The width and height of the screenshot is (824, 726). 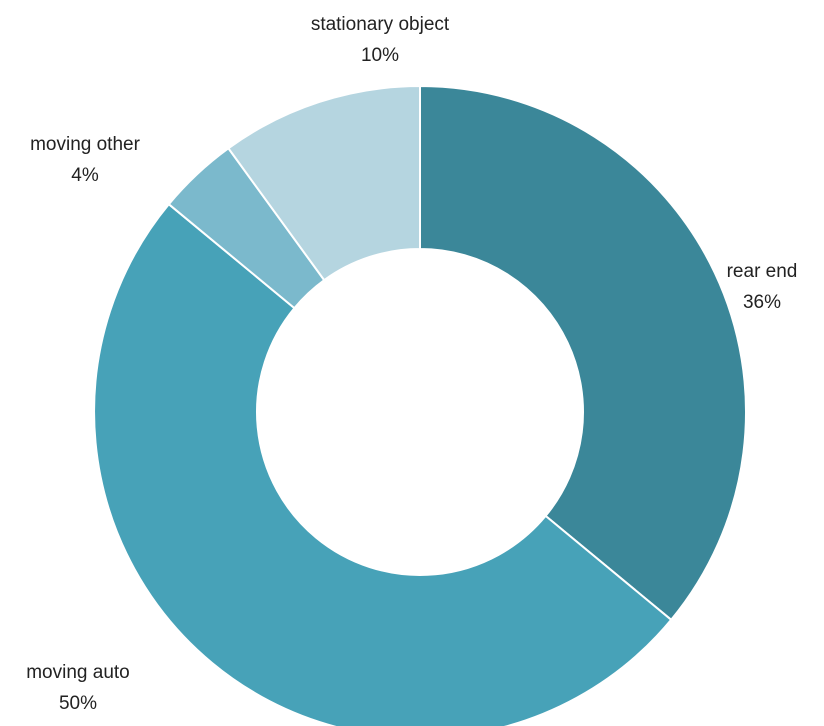 What do you see at coordinates (380, 24) in the screenshot?
I see `slice-label-stationary-object: stationary object` at bounding box center [380, 24].